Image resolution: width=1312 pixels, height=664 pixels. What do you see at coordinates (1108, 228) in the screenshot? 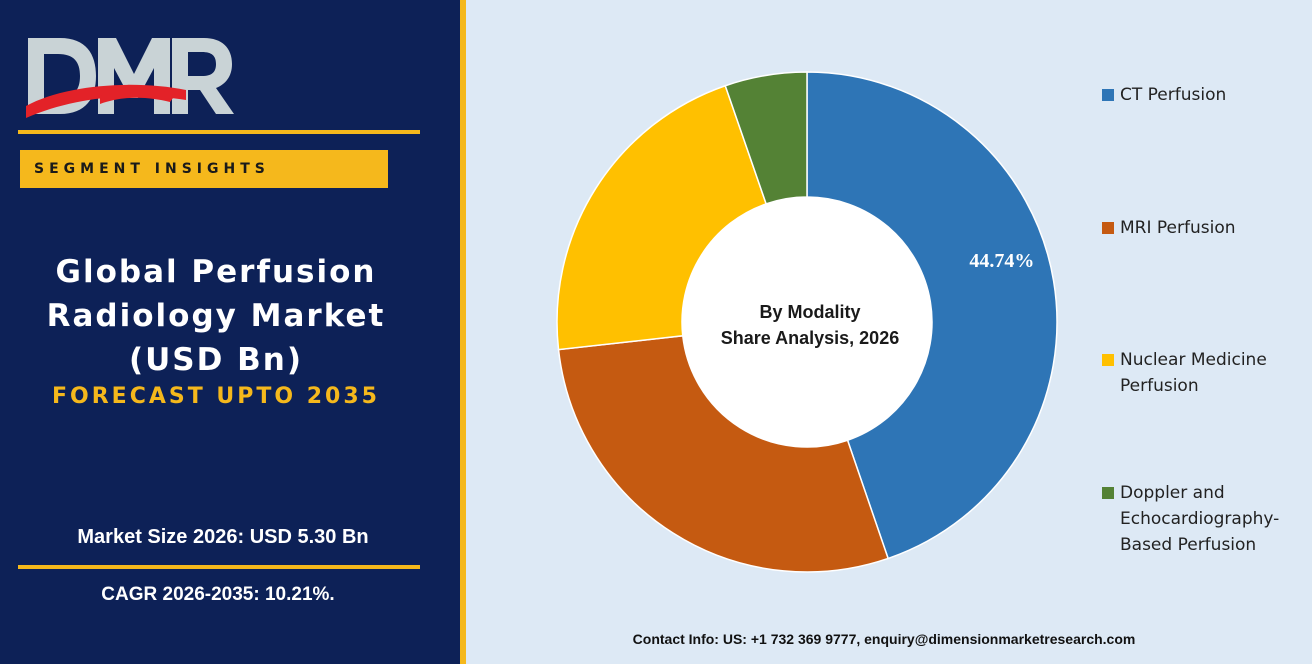
I see `legend-swatch-mri` at bounding box center [1108, 228].